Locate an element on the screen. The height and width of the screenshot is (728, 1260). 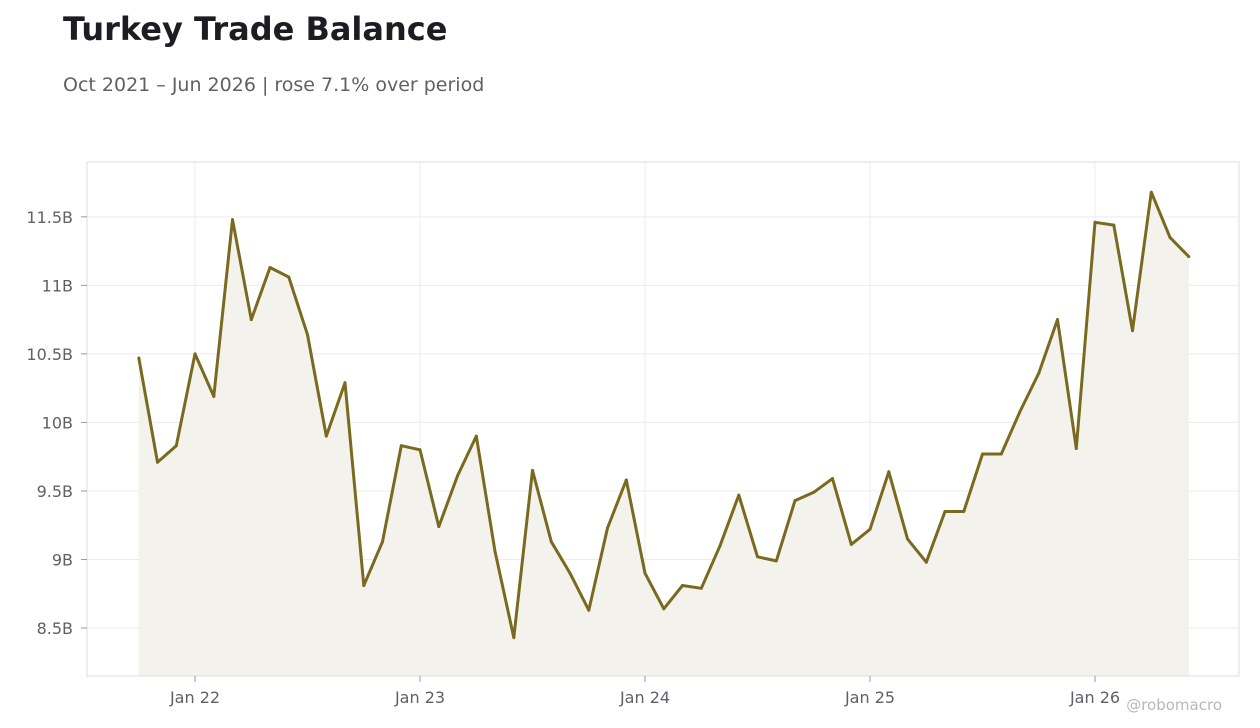
y-tick-label: 10.5B is located at coordinates (49, 354).